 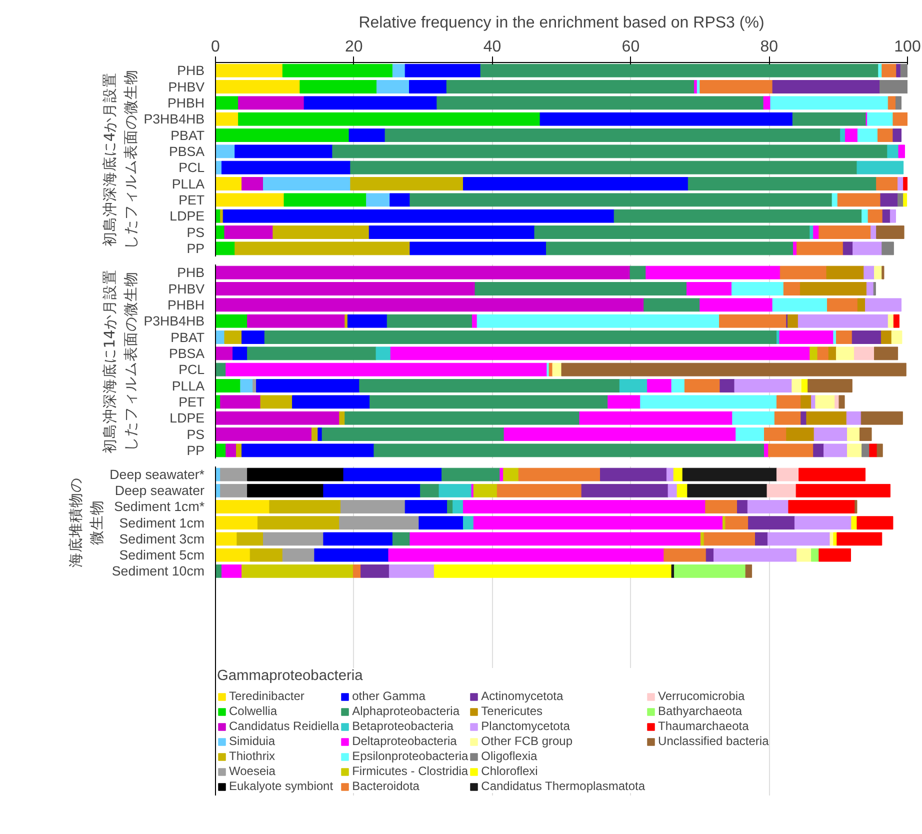 What do you see at coordinates (512, 711) in the screenshot?
I see `legend-label: Tenericutes` at bounding box center [512, 711].